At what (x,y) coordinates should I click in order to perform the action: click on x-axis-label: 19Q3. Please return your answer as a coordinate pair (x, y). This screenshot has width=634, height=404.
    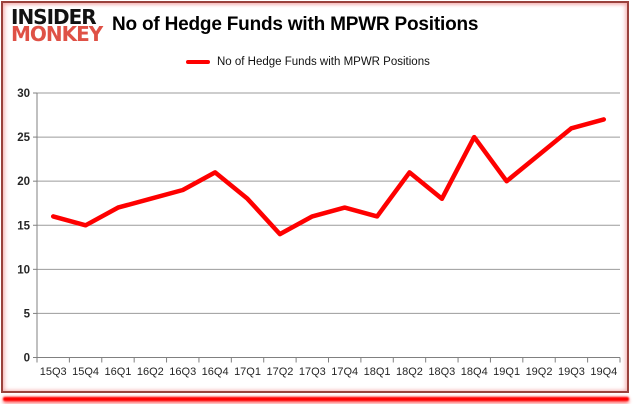
    Looking at the image, I should click on (571, 372).